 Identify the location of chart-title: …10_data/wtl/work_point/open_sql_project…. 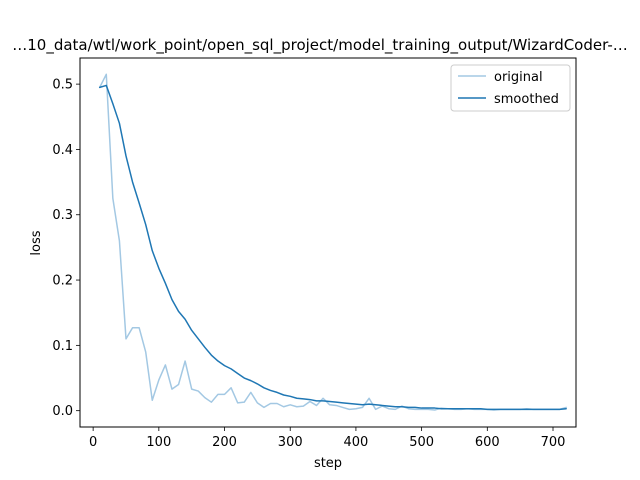
(319, 45).